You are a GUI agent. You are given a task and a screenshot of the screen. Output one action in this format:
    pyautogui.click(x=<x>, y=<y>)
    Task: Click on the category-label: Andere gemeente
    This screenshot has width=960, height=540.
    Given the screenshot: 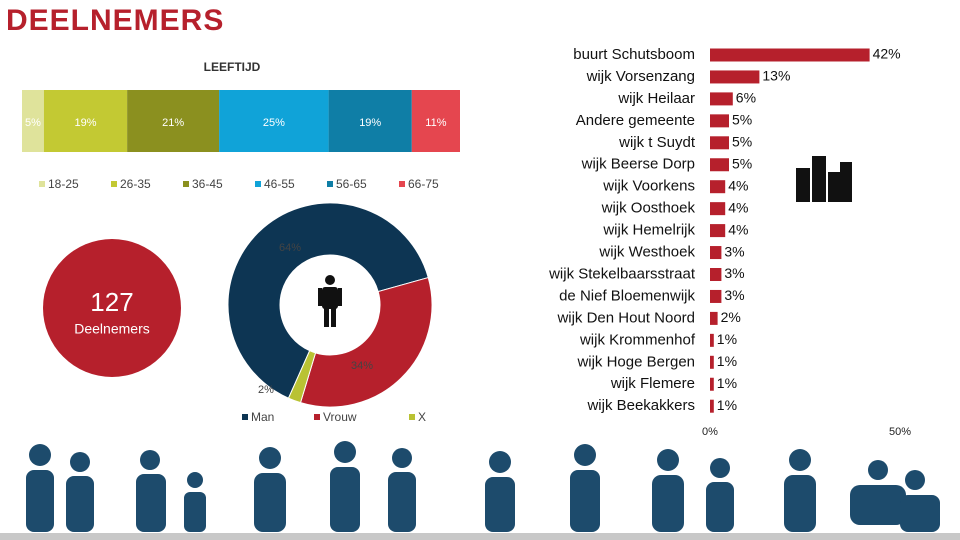 What is the action you would take?
    pyautogui.click(x=635, y=120)
    